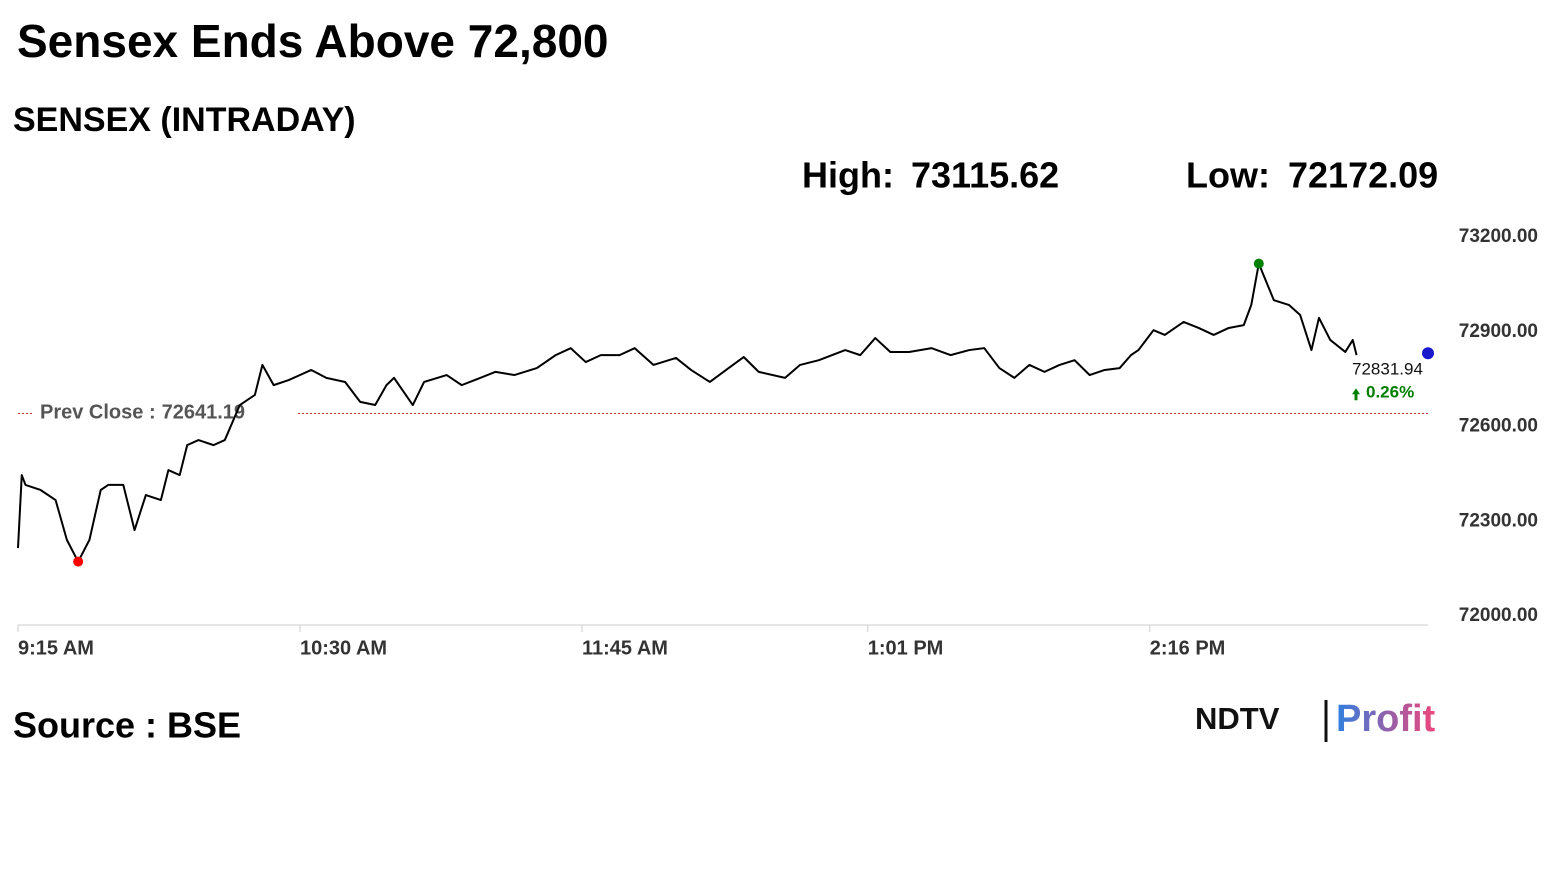 The image size is (1555, 874). I want to click on x-tick-label: 1:01 PM, so click(906, 648).